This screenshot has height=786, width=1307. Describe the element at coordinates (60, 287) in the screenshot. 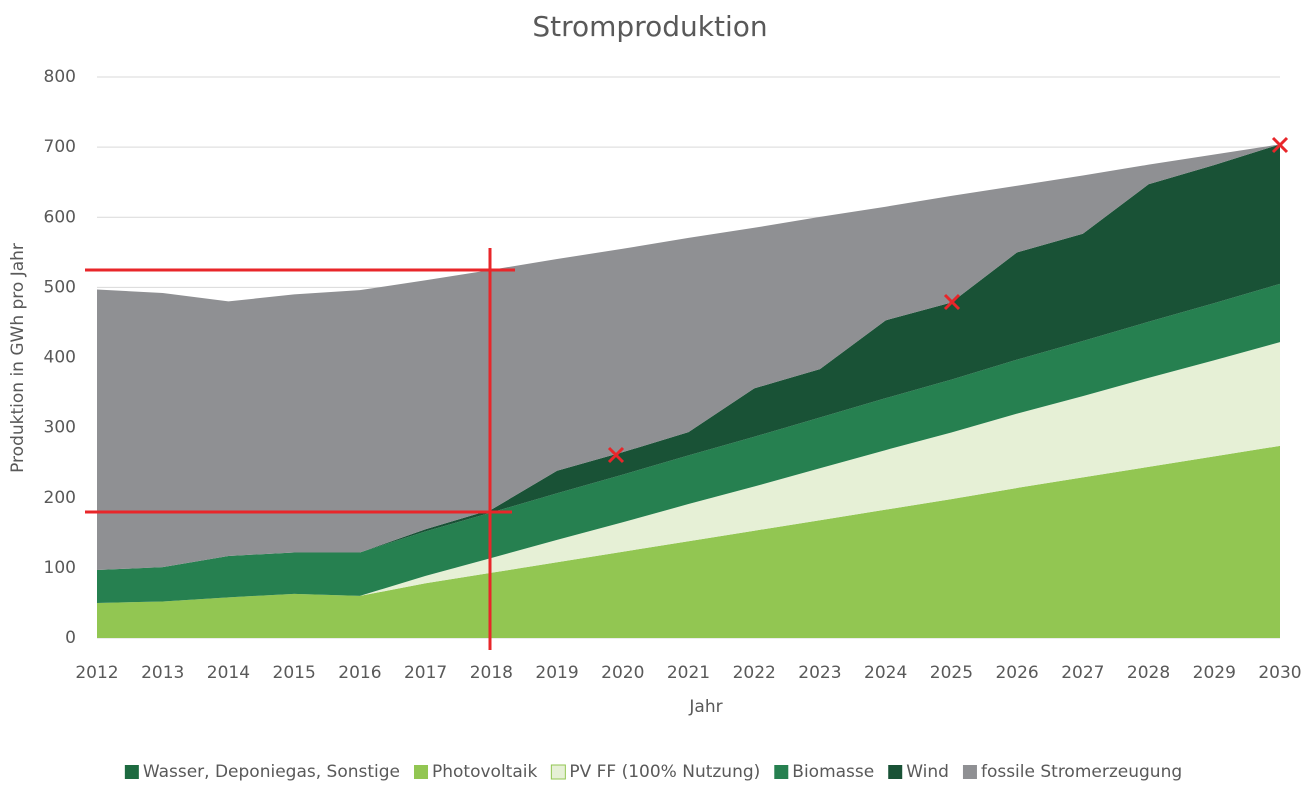

I see `y-tick-label: 500` at that location.